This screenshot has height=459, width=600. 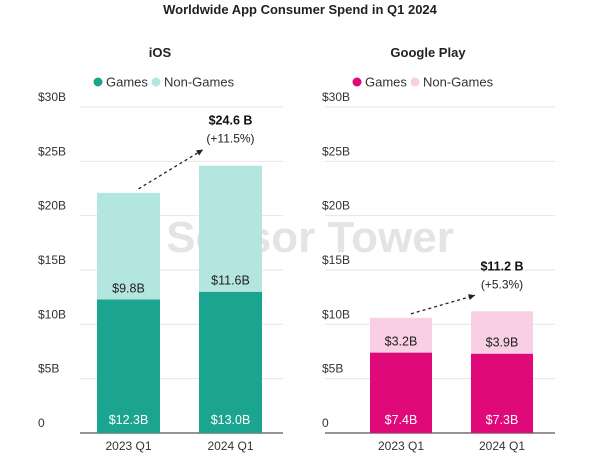 What do you see at coordinates (428, 52) in the screenshot?
I see `panel-subtitle: Google Play` at bounding box center [428, 52].